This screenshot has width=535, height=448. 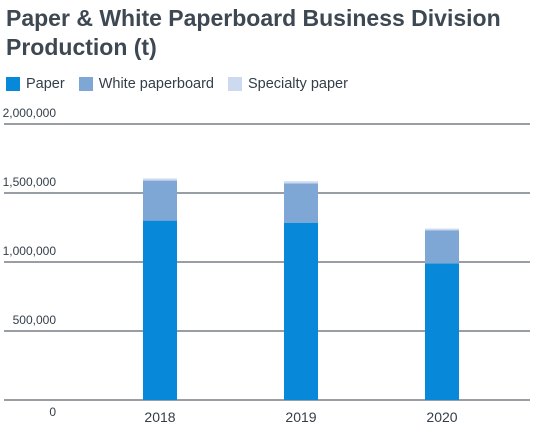 What do you see at coordinates (160, 179) in the screenshot?
I see `bar-specialty-paper-2018` at bounding box center [160, 179].